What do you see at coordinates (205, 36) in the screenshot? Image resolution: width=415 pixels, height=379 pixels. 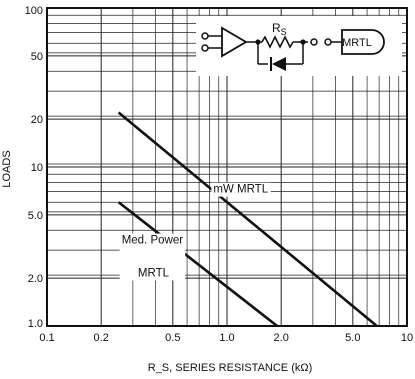 I see `input-terminal-top` at bounding box center [205, 36].